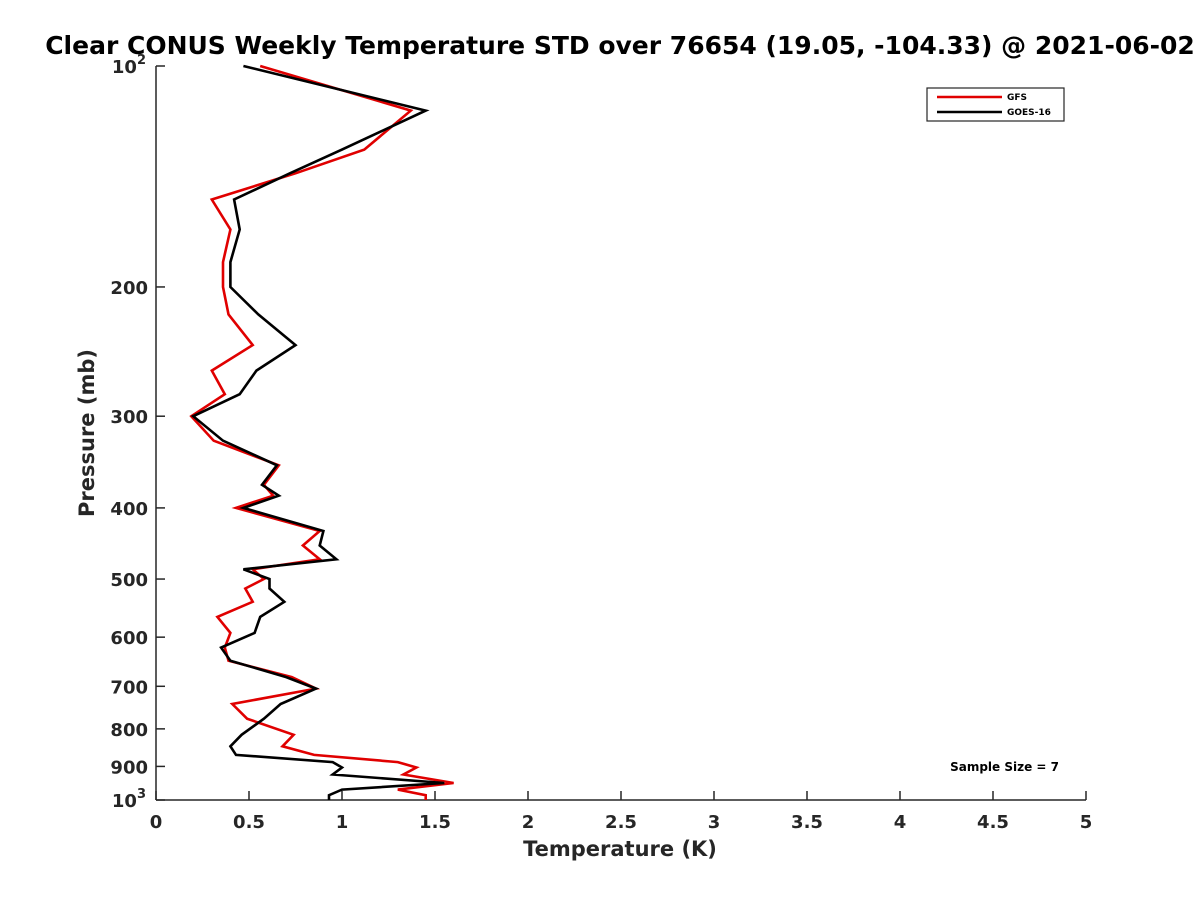 The image size is (1200, 900). What do you see at coordinates (156, 822) in the screenshot?
I see `x-tick-label: 0` at bounding box center [156, 822].